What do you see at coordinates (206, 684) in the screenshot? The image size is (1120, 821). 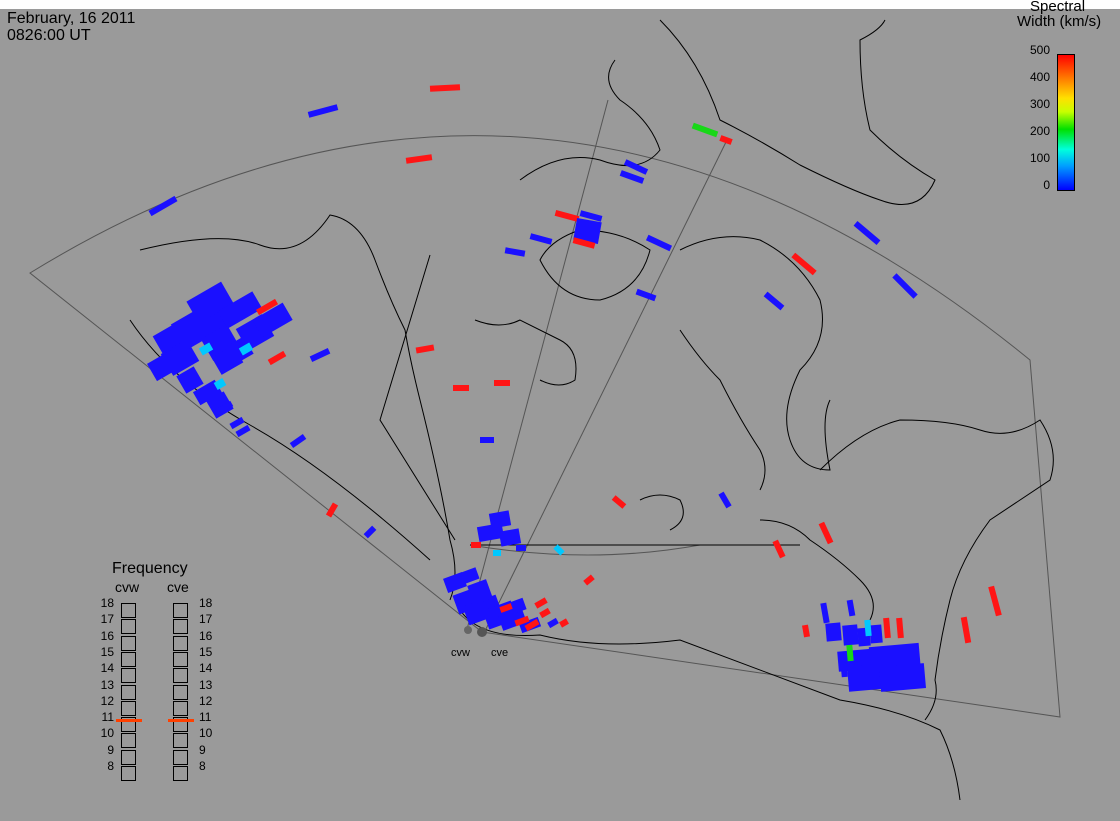 I see `freq-tick-right: 13` at bounding box center [206, 684].